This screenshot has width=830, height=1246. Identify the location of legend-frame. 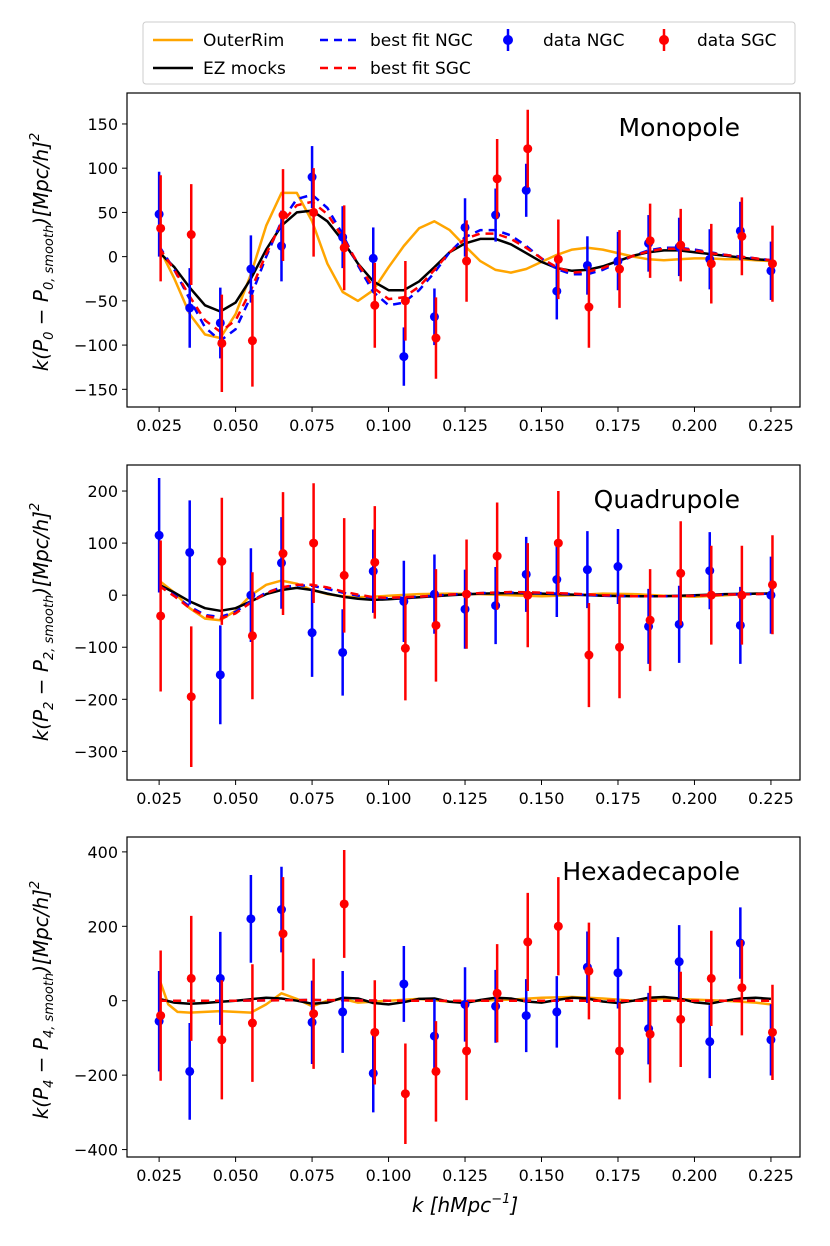
(469, 53).